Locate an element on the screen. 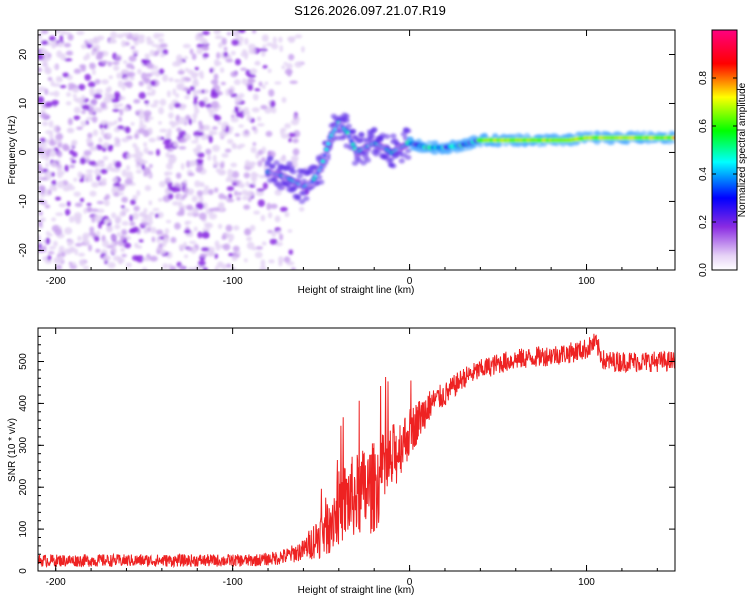 Image resolution: width=750 pixels, height=600 pixels. heatmap-x-tick-label: 0 is located at coordinates (410, 281).